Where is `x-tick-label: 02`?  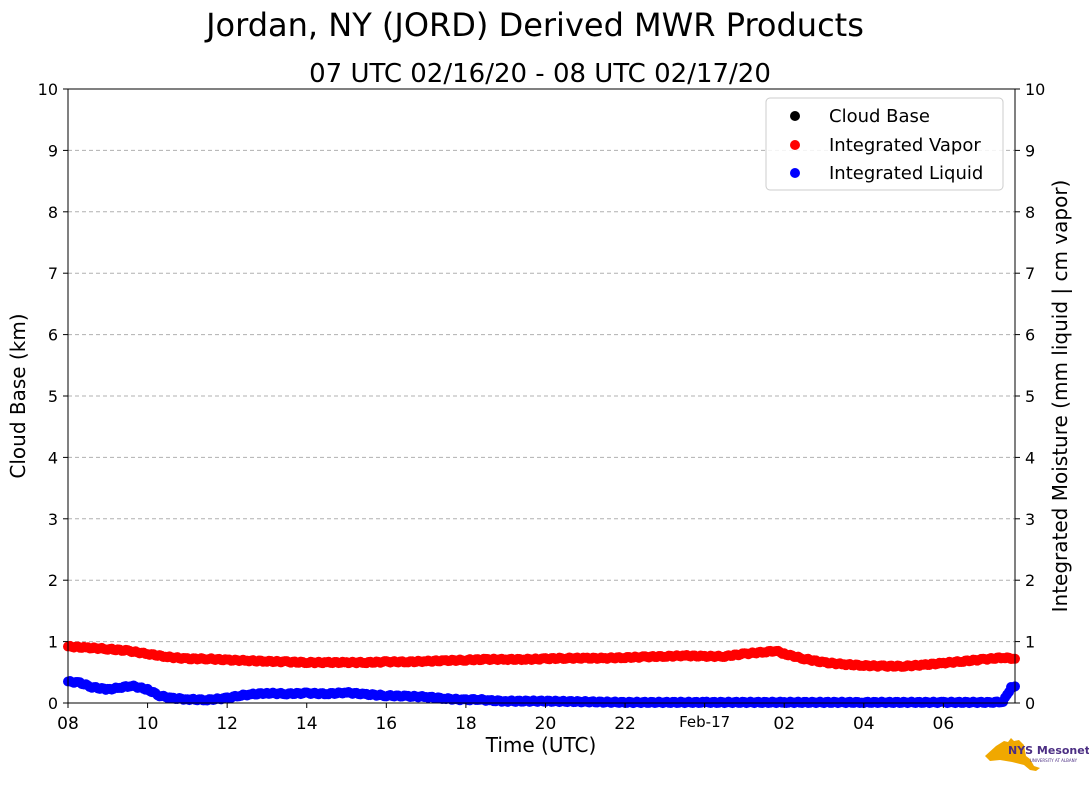 x-tick-label: 02 is located at coordinates (784, 724).